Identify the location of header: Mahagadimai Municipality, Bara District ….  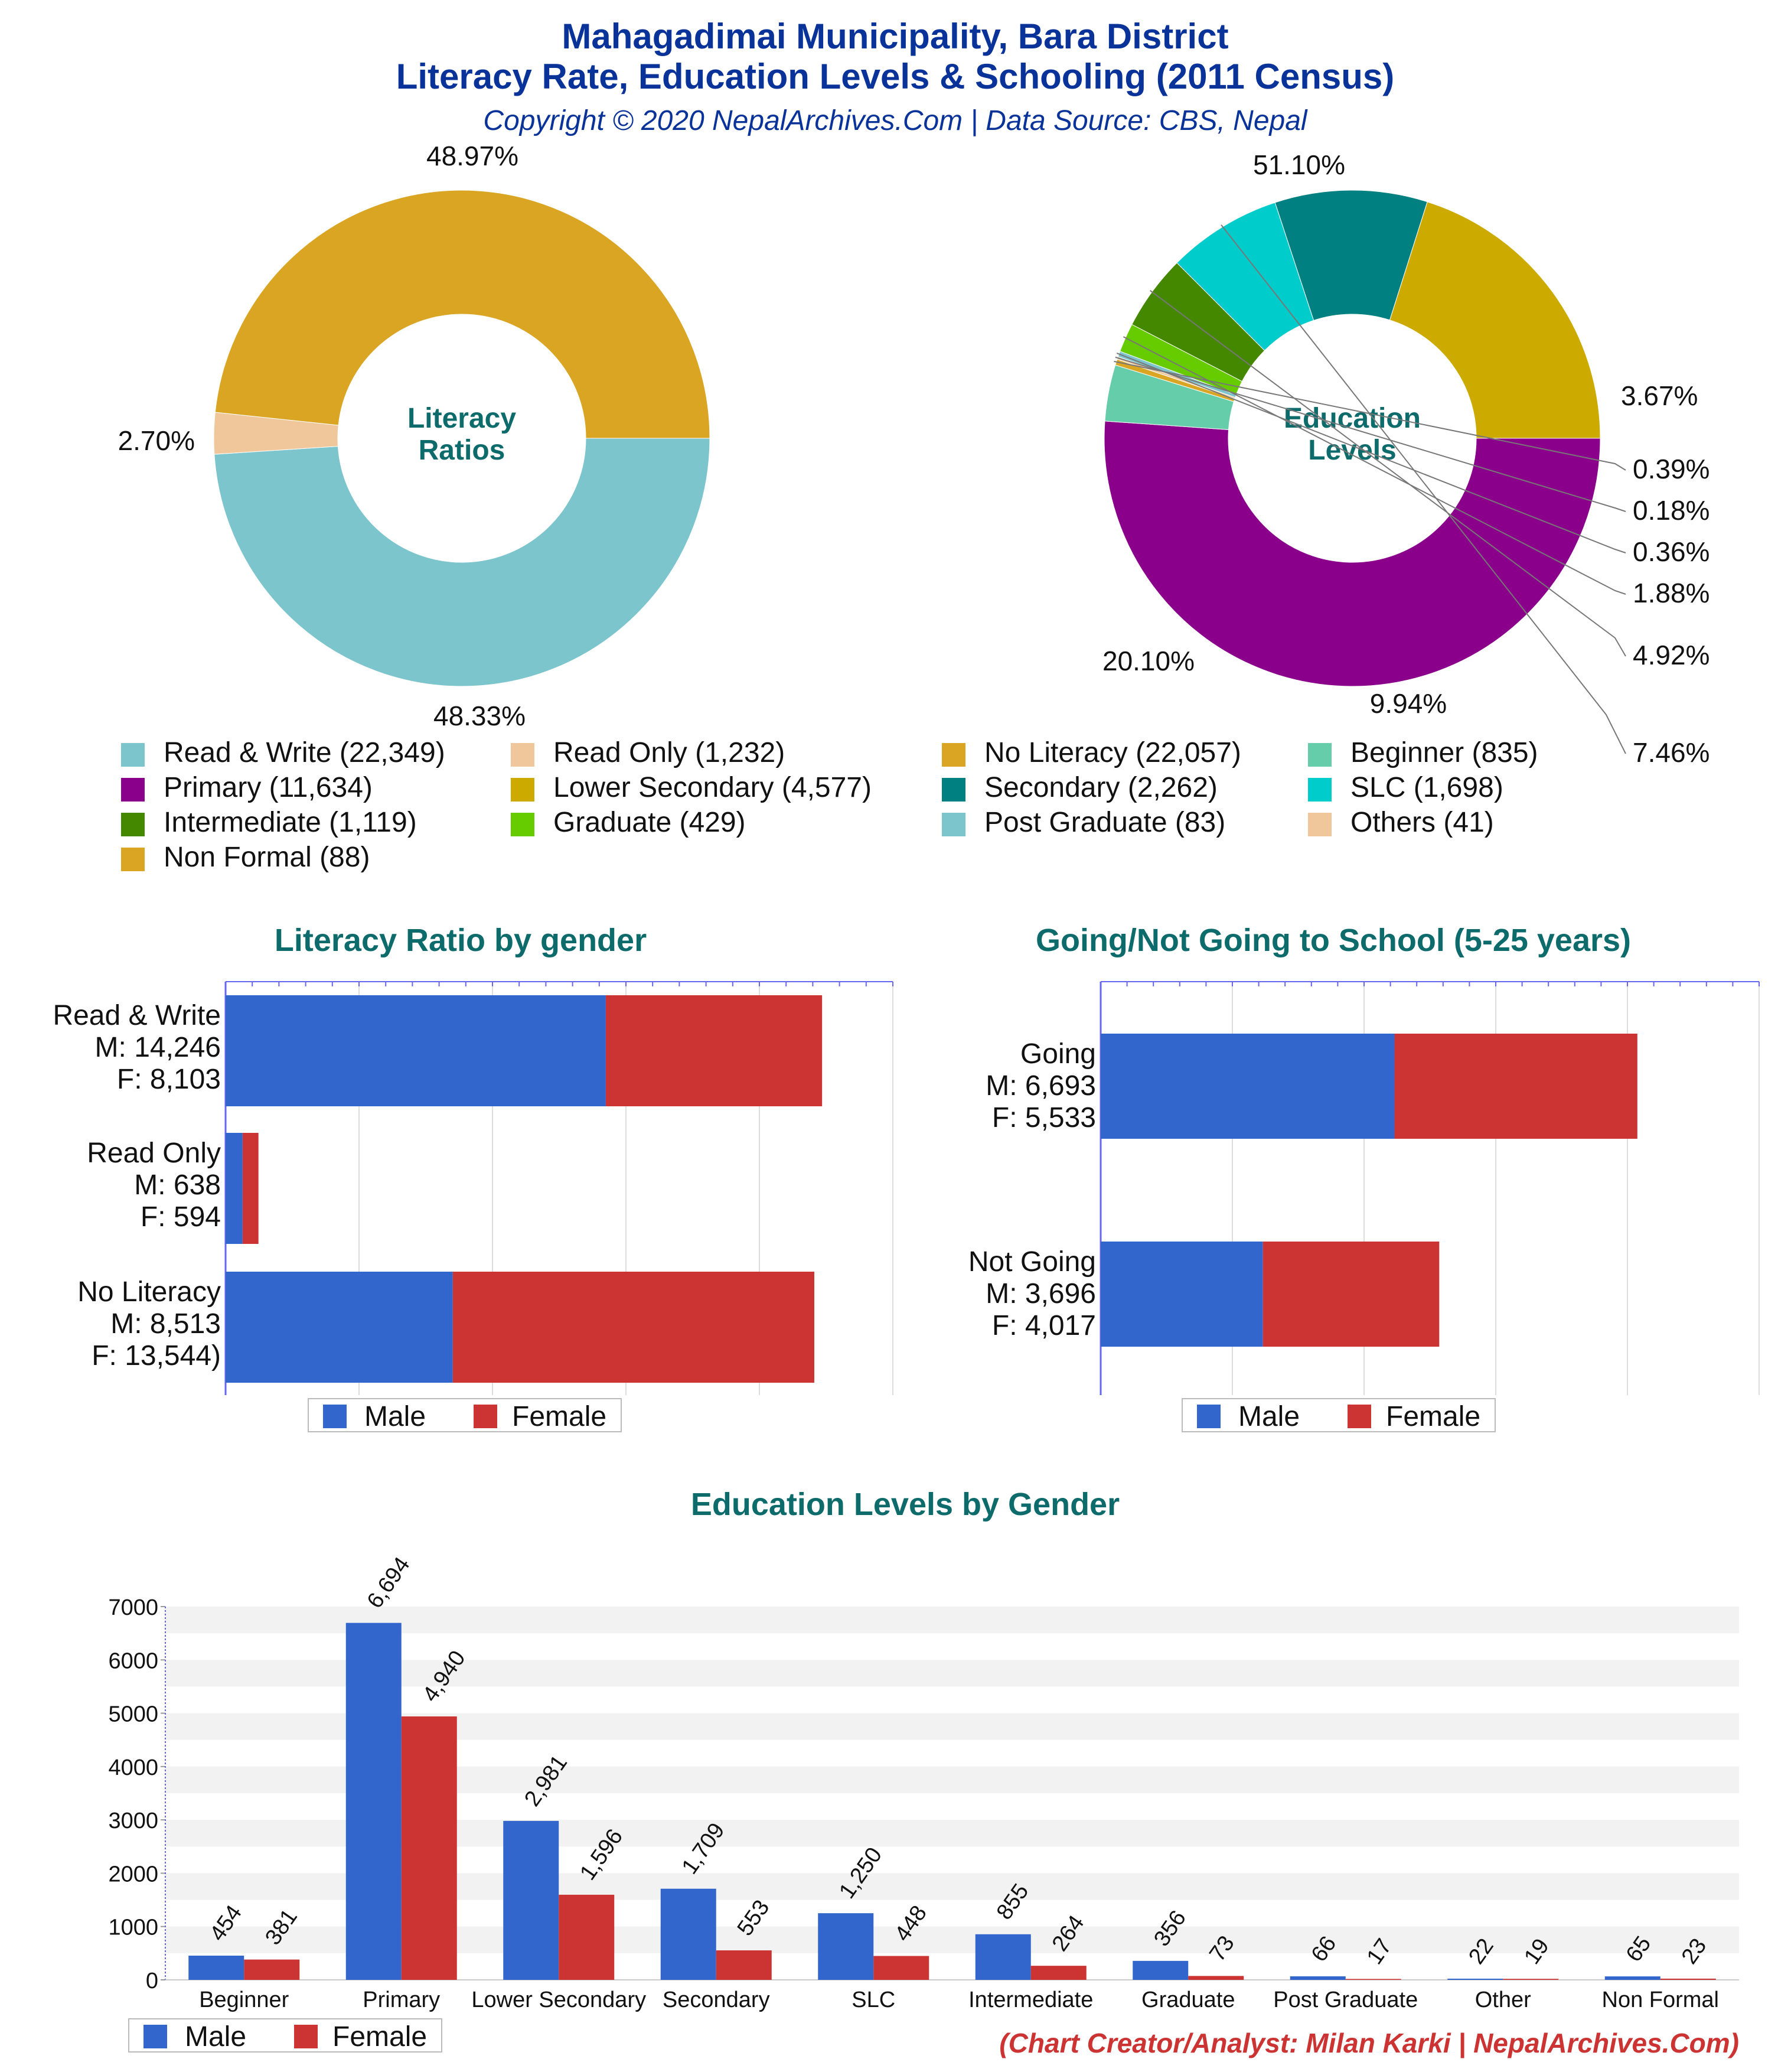
(895, 76).